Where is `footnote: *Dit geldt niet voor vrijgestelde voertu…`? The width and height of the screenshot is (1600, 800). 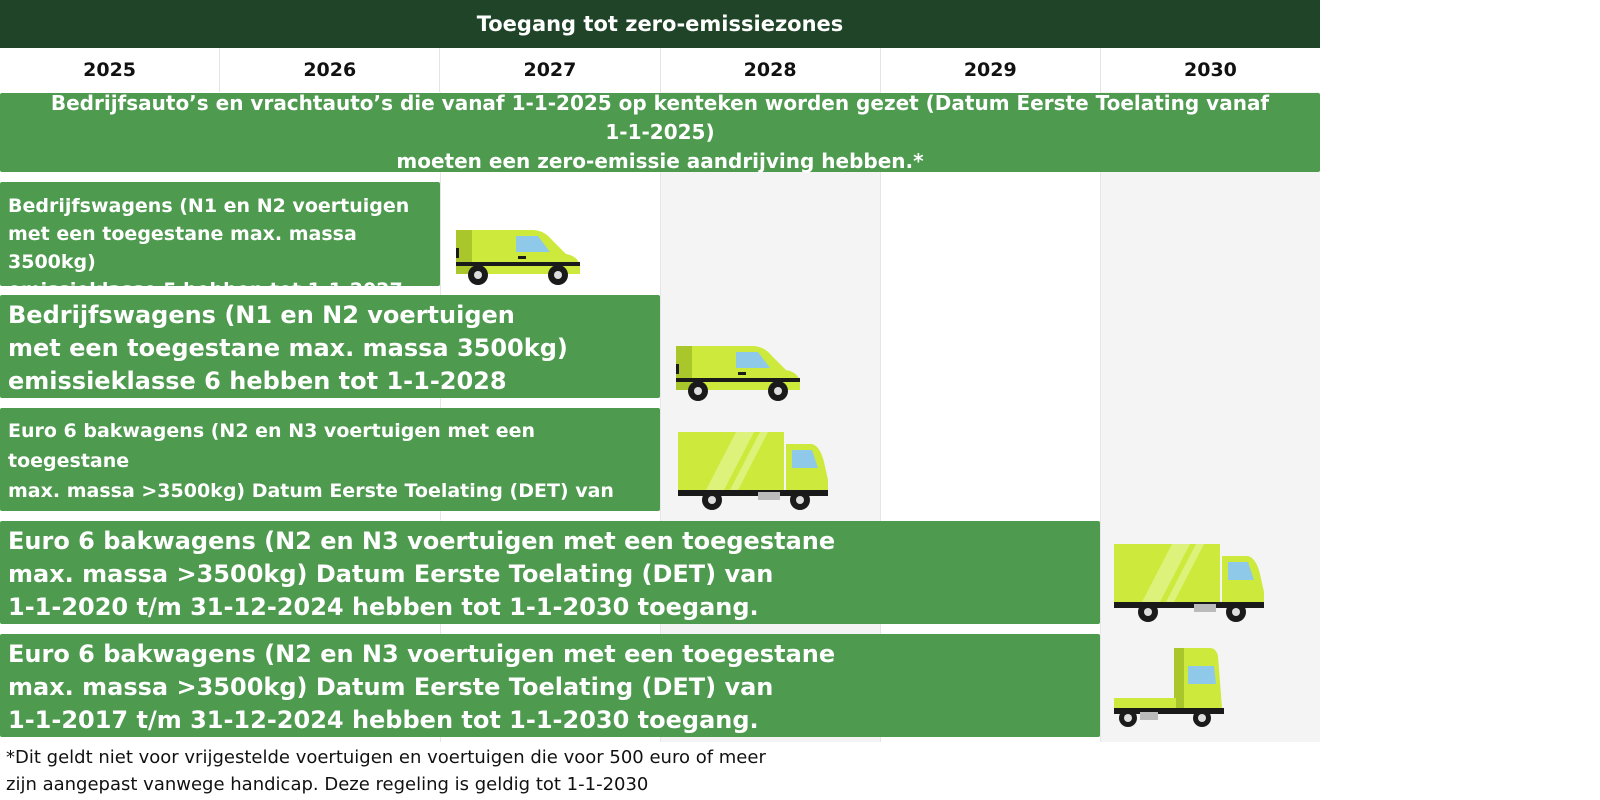
footnote: *Dit geldt niet voor vrijgestelde voertu… is located at coordinates (606, 771).